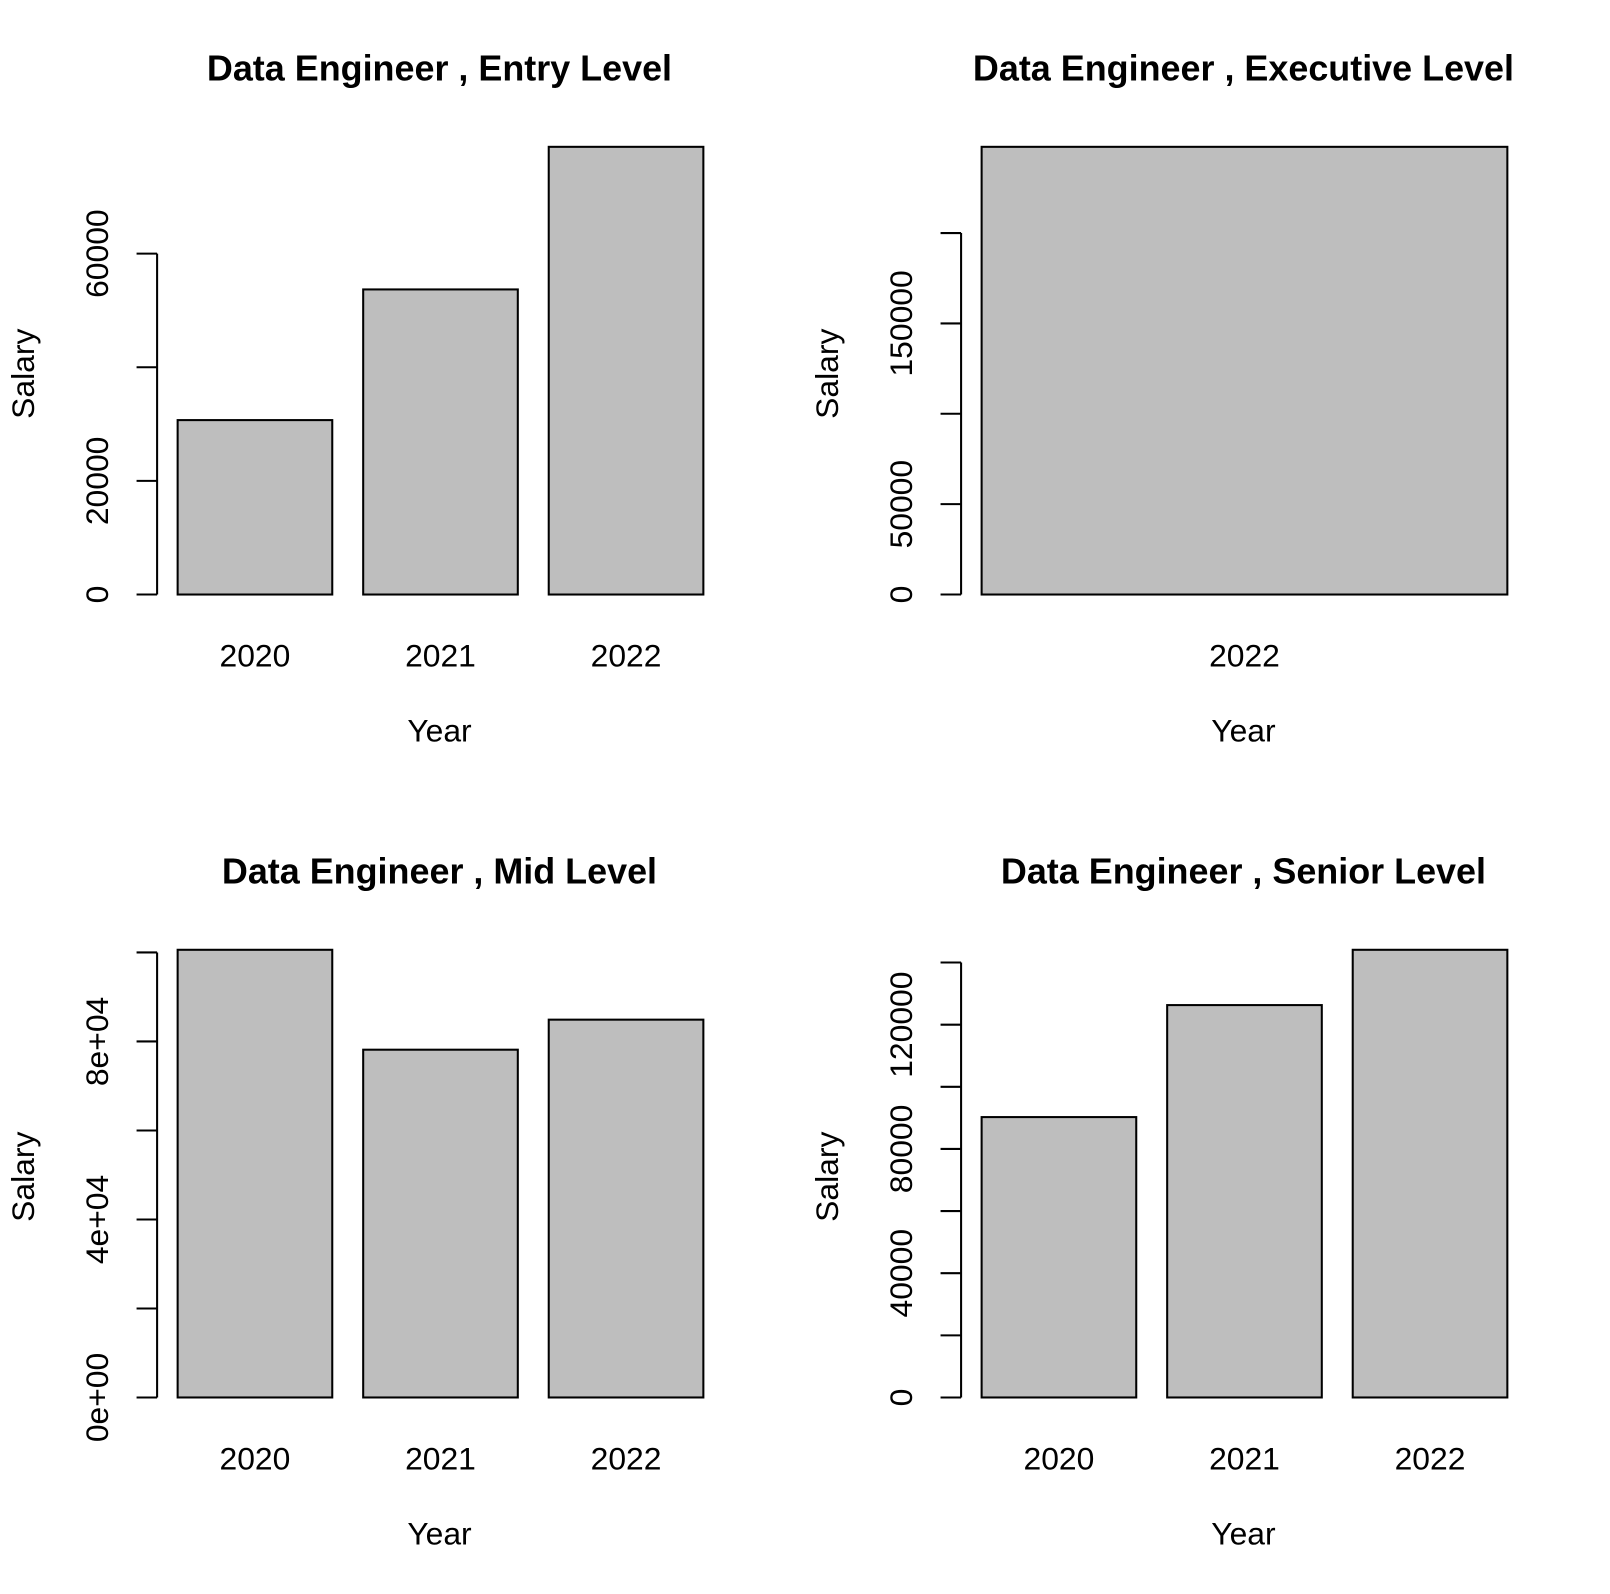 This screenshot has height=1594, width=1610. I want to click on y-tick-label: 20000, so click(97, 481).